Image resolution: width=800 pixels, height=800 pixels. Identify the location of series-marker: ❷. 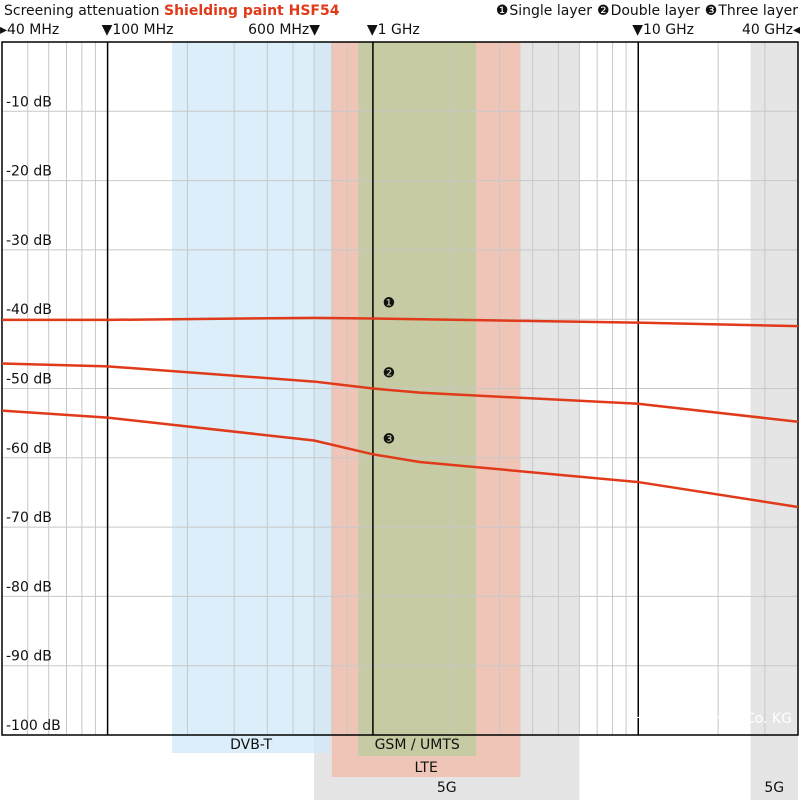
(389, 374).